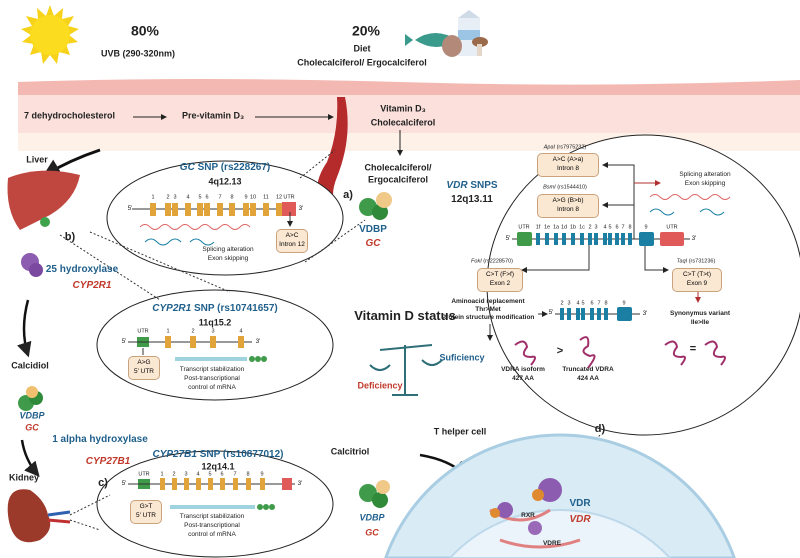  Describe the element at coordinates (373, 229) in the screenshot. I see `vdbp-label: VDBP` at that location.